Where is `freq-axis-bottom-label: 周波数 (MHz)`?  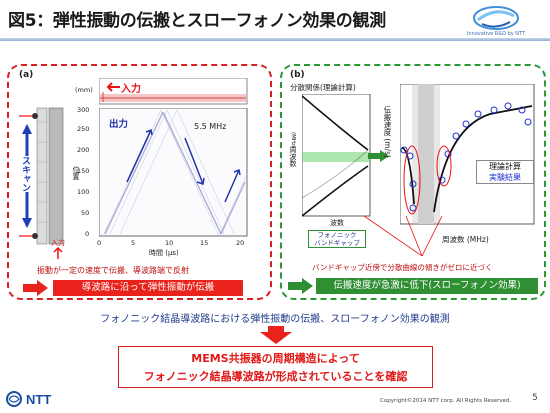 freq-axis-bottom-label: 周波数 (MHz) is located at coordinates (465, 239).